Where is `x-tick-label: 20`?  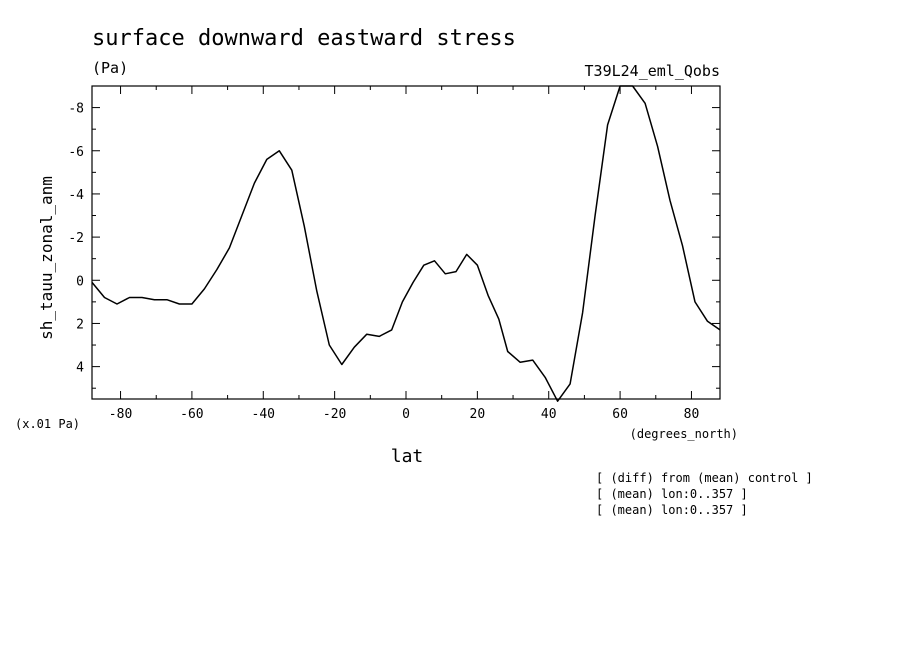 x-tick-label: 20 is located at coordinates (478, 414).